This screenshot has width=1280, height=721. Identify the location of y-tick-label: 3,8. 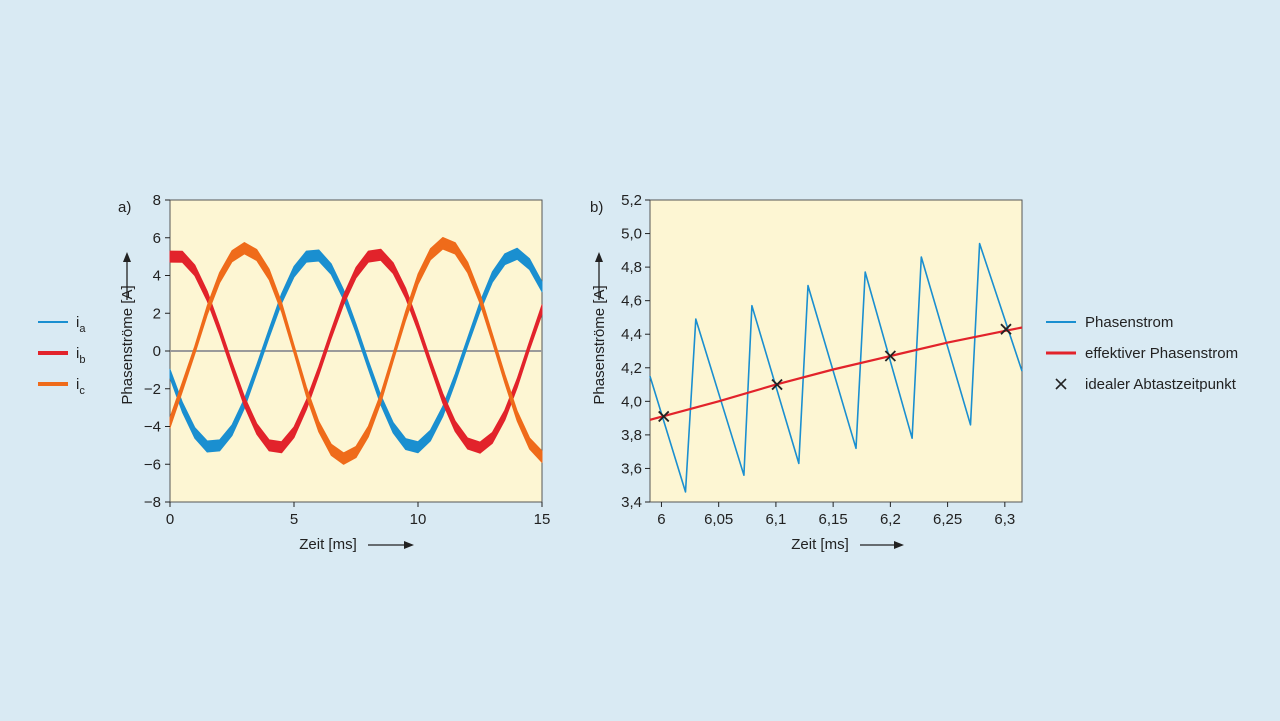
(631, 435).